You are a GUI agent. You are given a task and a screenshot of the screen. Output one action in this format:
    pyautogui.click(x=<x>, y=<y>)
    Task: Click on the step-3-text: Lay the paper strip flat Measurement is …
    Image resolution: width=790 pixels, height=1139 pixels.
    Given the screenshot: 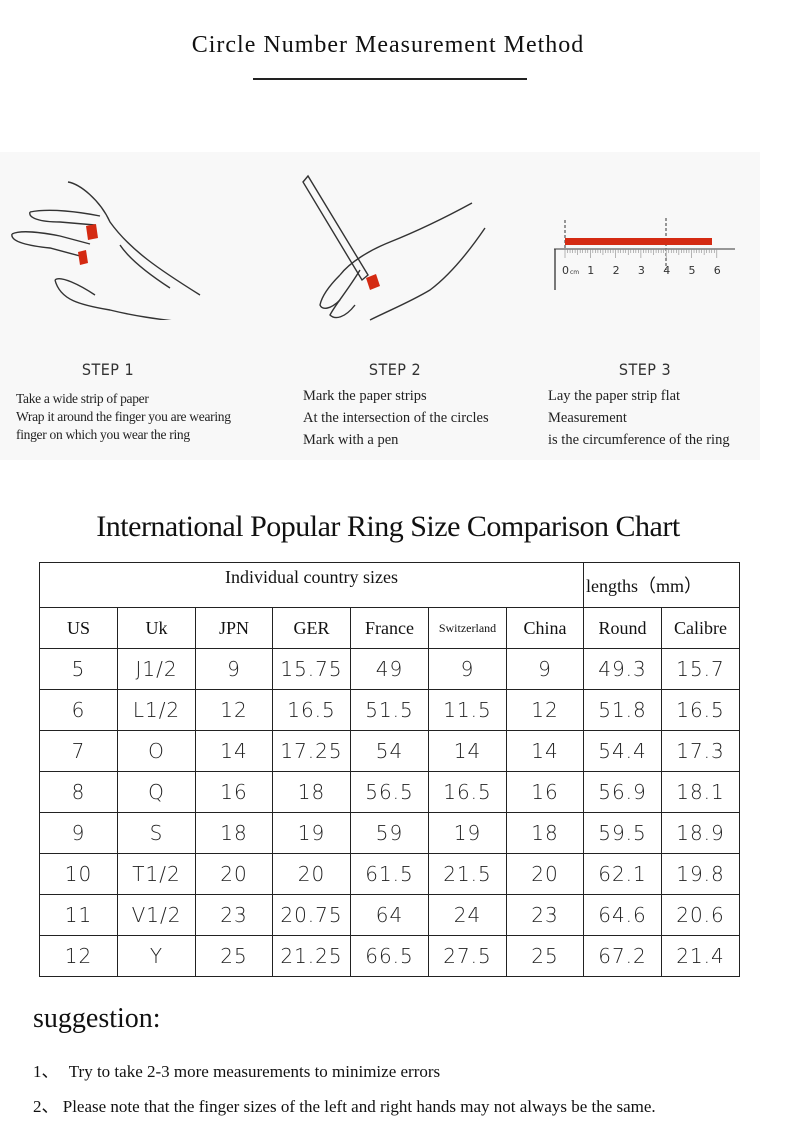 What is the action you would take?
    pyautogui.click(x=639, y=418)
    